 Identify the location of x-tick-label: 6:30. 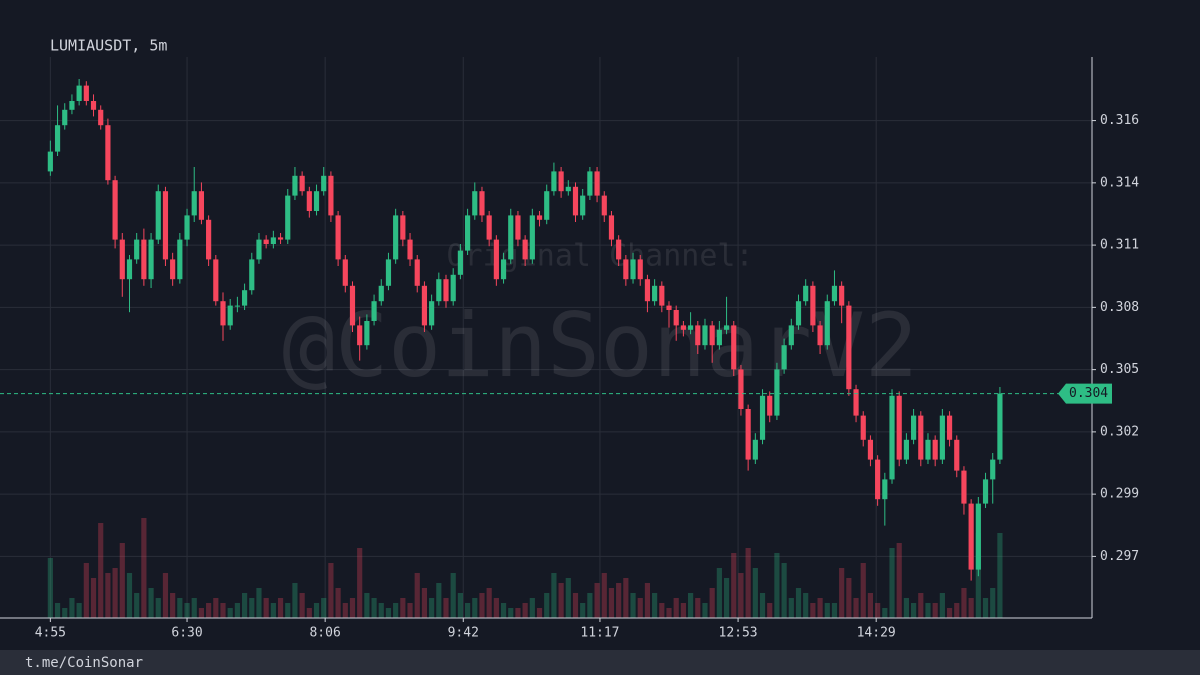
(186, 633).